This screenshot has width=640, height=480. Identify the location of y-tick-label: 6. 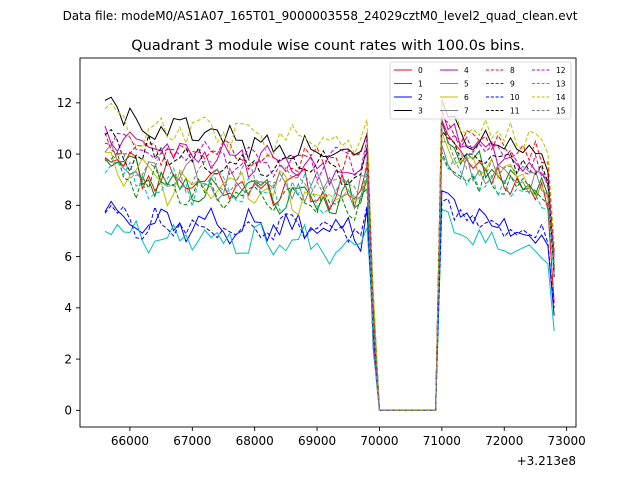
(68, 257).